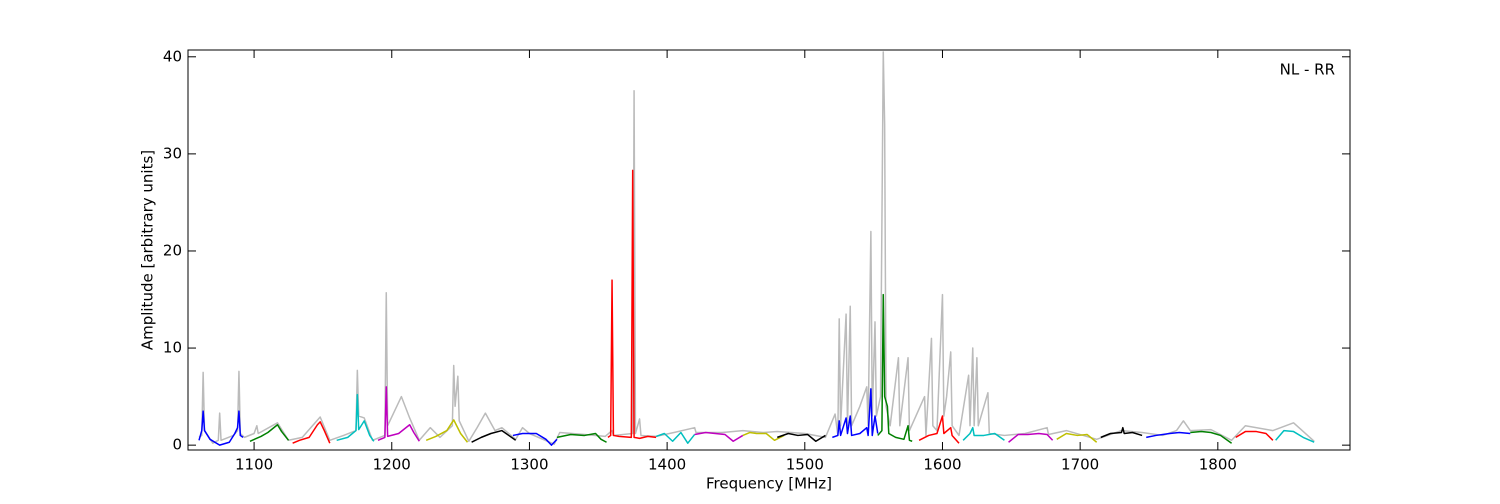 The image size is (1500, 504). I want to click on x-tick-label: 1500, so click(805, 465).